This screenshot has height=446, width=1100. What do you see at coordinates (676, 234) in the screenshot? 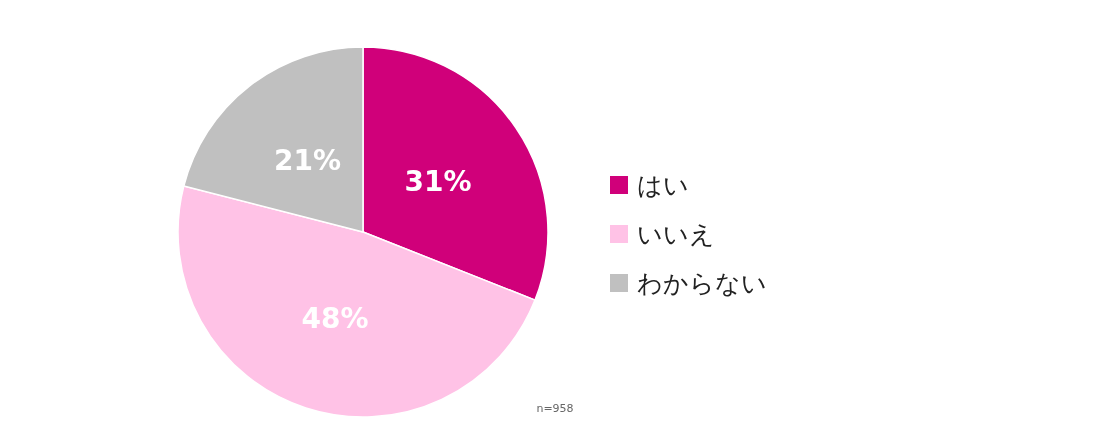
I see `legend-label: いいえ` at bounding box center [676, 234].